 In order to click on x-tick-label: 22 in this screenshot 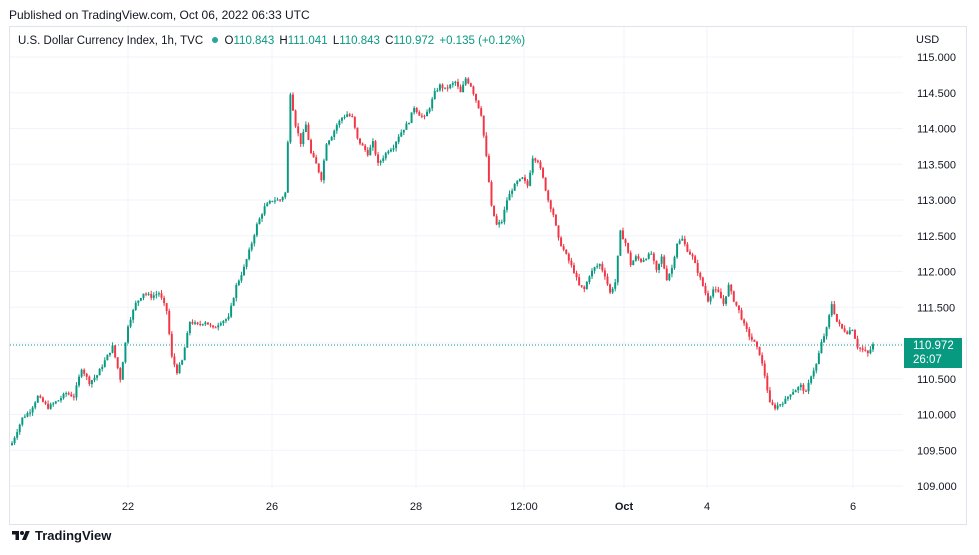, I will do `click(128, 507)`.